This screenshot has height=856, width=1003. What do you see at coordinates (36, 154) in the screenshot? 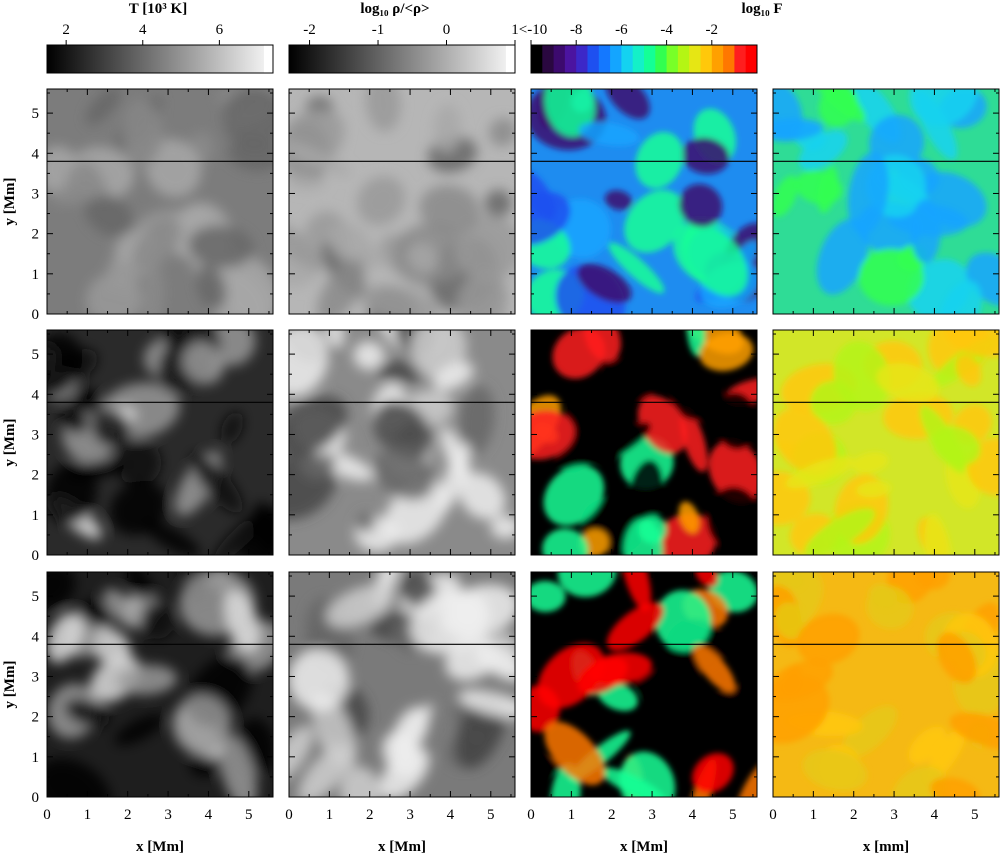
I see `y-tick-label: 4` at bounding box center [36, 154].